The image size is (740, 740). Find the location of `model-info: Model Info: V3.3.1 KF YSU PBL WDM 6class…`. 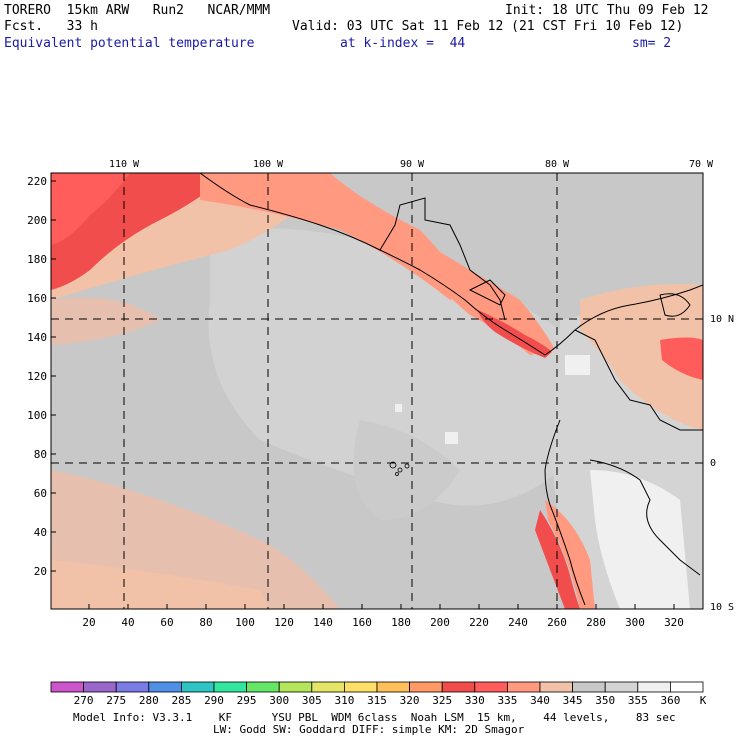

model-info: Model Info: V3.3.1 KF YSU PBL WDM 6class… is located at coordinates (374, 717).